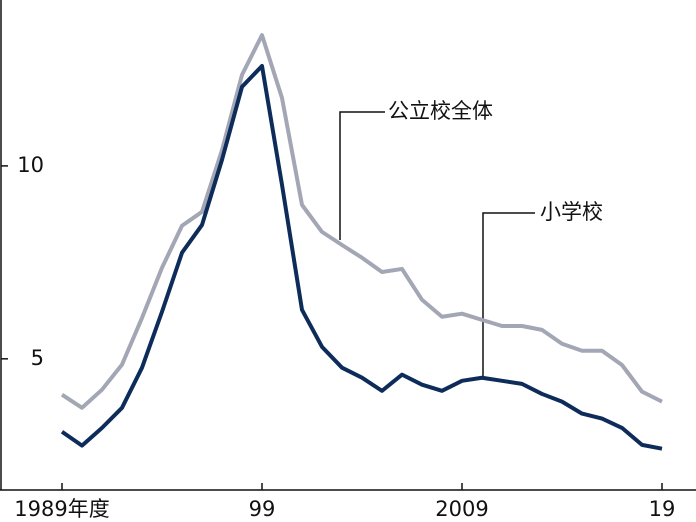 The height and width of the screenshot is (522, 696). I want to click on series-label: 小学校, so click(571, 212).